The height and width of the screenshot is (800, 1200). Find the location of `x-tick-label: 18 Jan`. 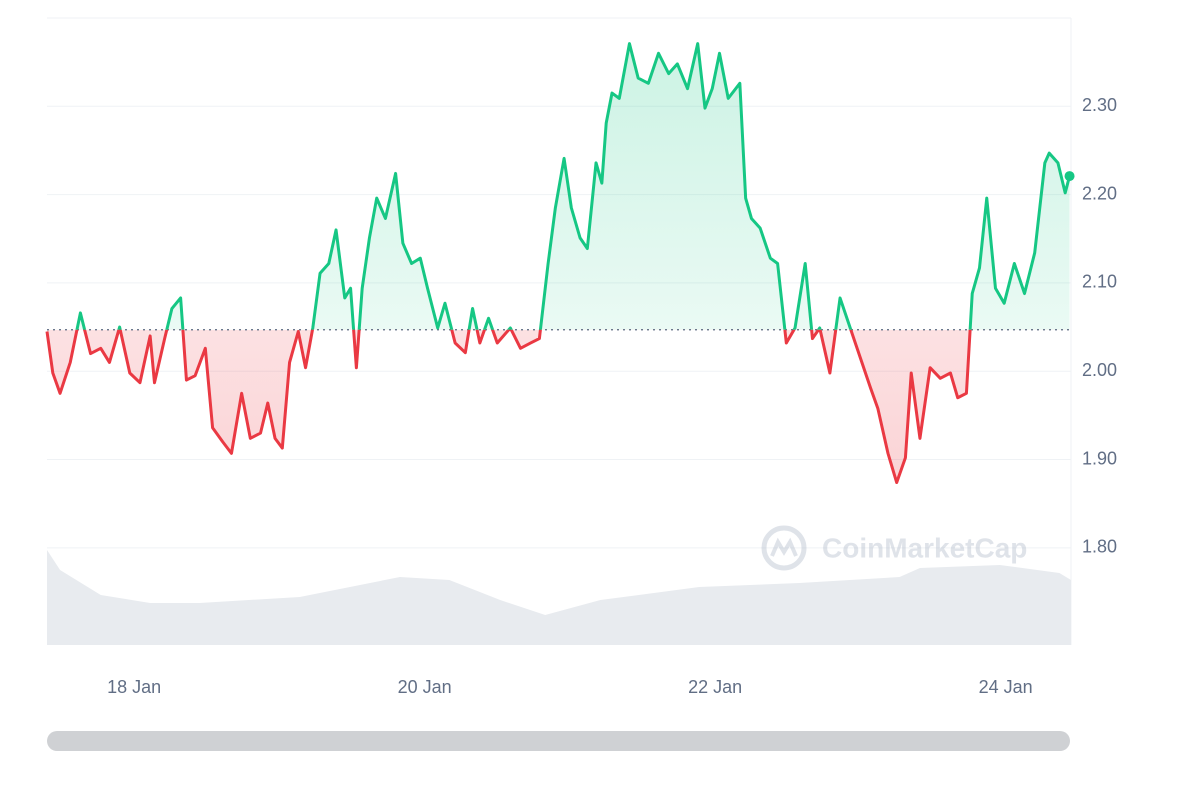

x-tick-label: 18 Jan is located at coordinates (134, 687).